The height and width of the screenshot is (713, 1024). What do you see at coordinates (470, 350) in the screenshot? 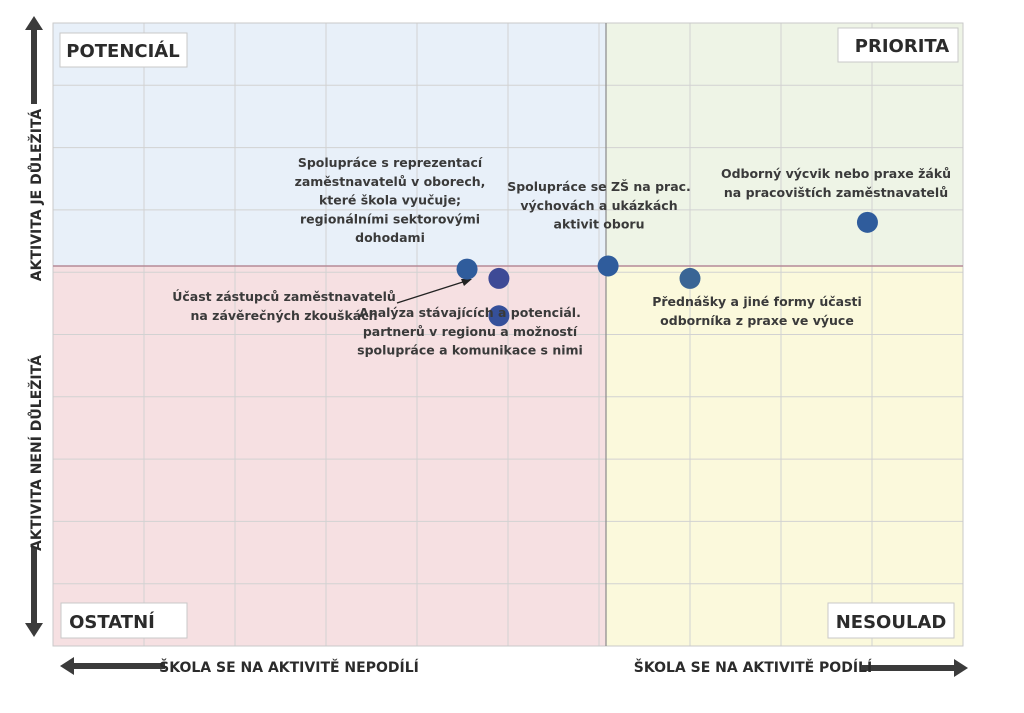
I see `point-label-line: spolupráce a komunikace s nimi` at bounding box center [470, 350].